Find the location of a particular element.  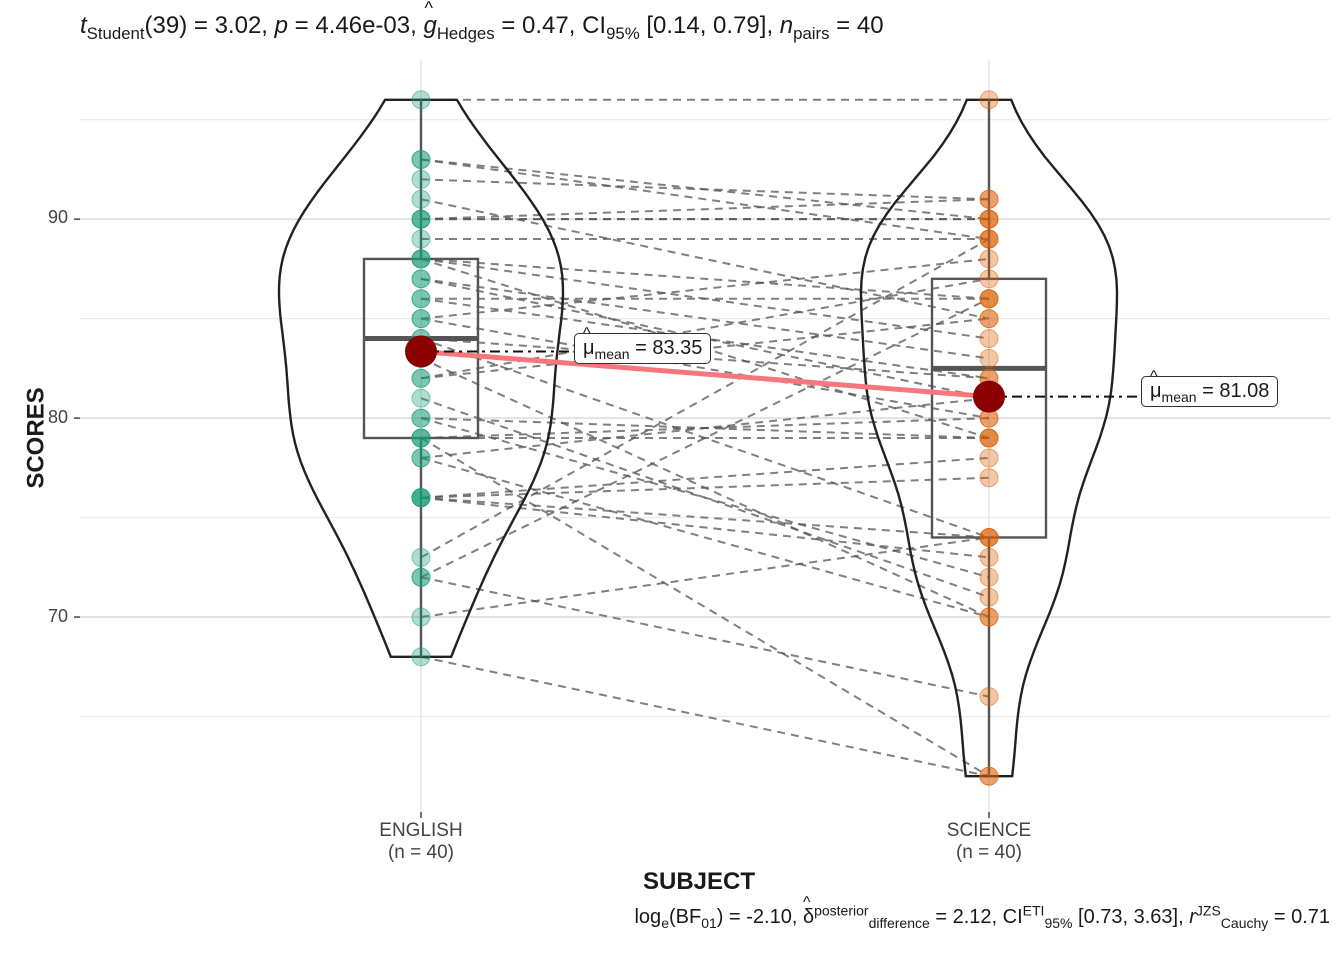

violin-english is located at coordinates (421, 378).